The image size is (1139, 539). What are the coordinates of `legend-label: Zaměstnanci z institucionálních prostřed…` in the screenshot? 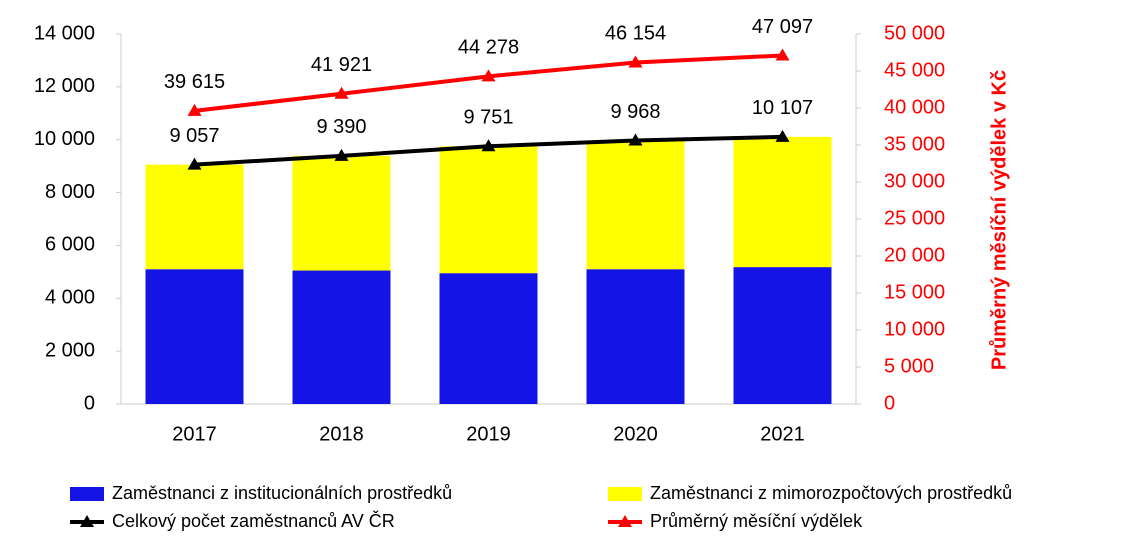 It's located at (282, 493).